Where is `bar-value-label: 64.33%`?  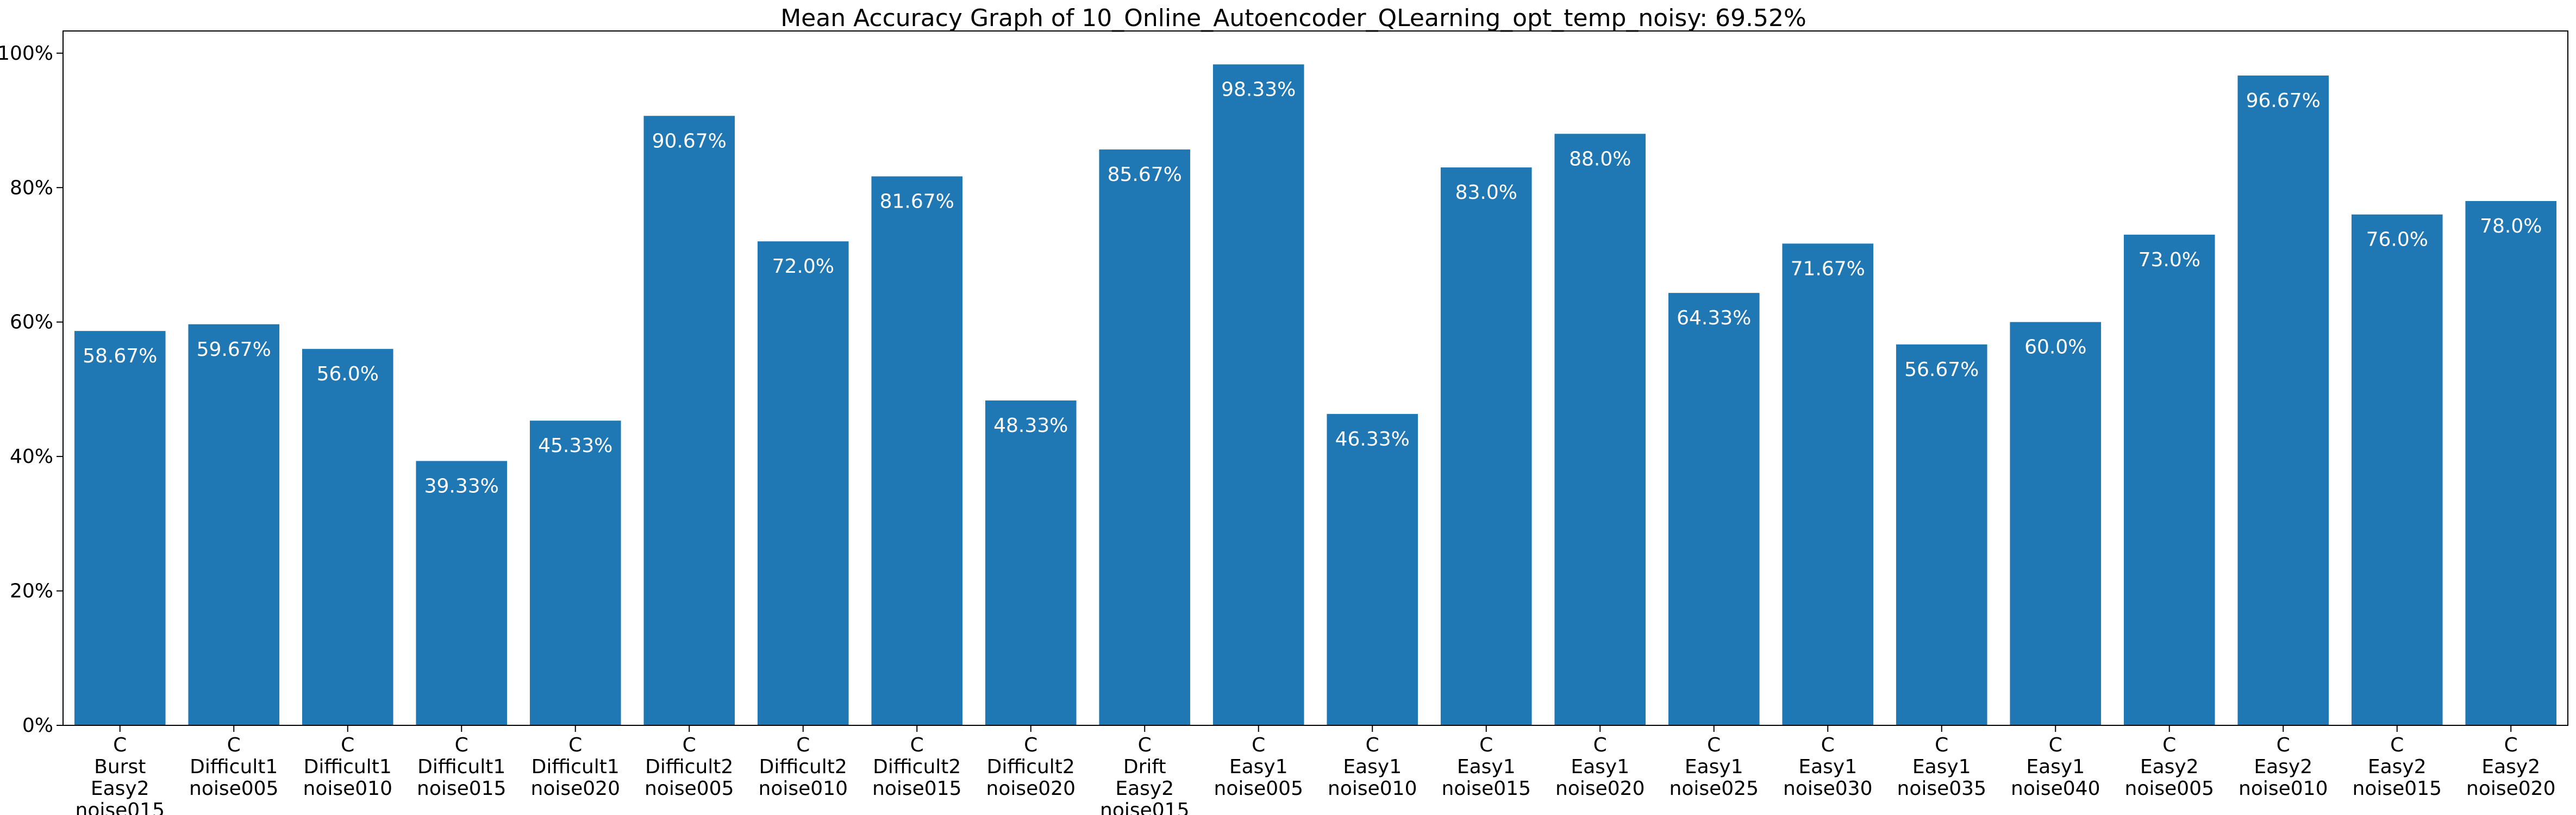
bar-value-label: 64.33% is located at coordinates (1714, 318).